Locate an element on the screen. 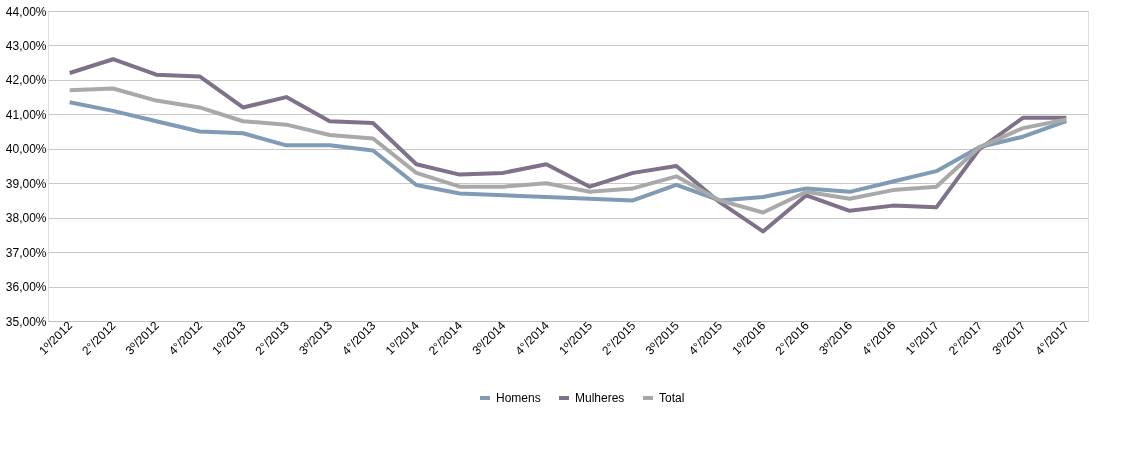  y-tick-label: 37,00% is located at coordinates (26, 252).